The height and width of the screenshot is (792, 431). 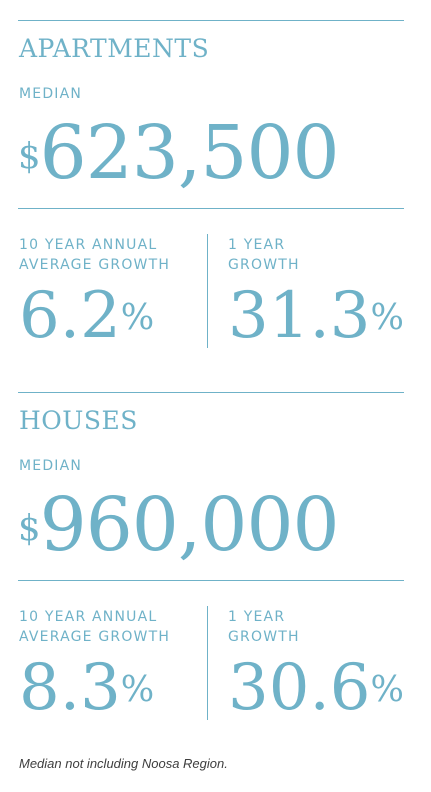 I want to click on apartments-growth10-value: 6.2%, so click(x=86, y=316).